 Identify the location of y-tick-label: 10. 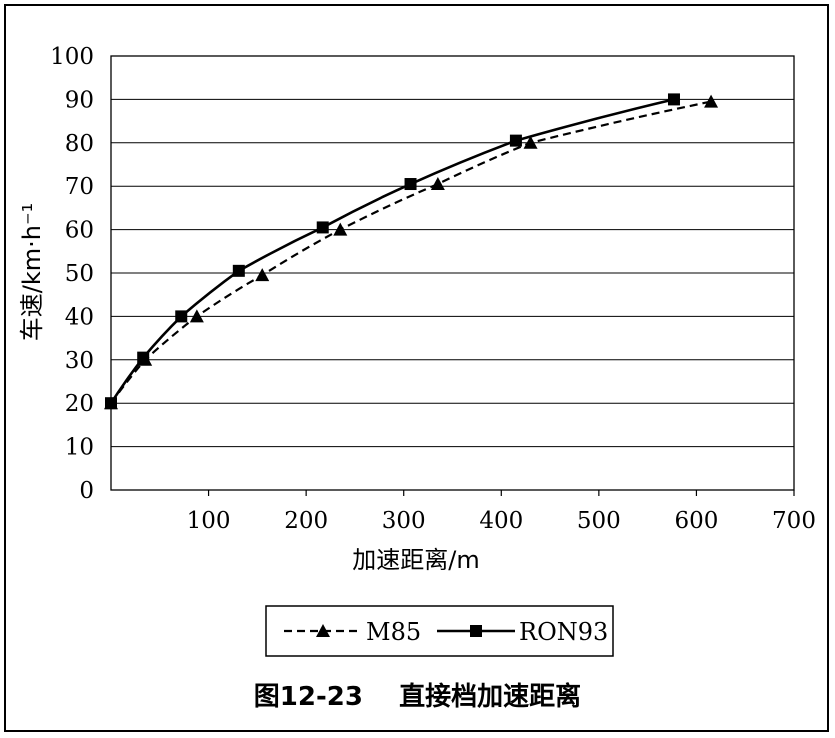
(79, 448).